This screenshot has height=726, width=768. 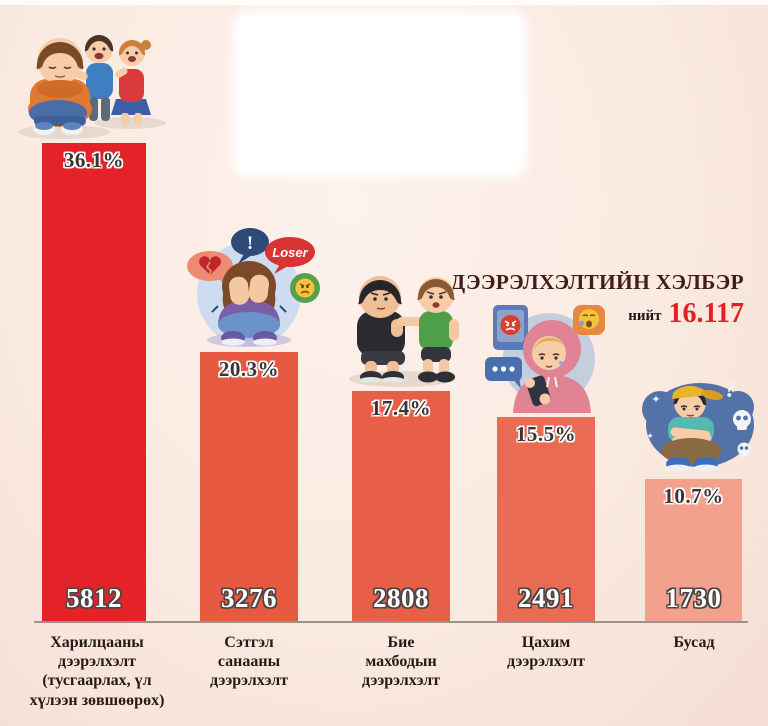 What do you see at coordinates (693, 496) in the screenshot?
I see `percent-label-other: 10.7%` at bounding box center [693, 496].